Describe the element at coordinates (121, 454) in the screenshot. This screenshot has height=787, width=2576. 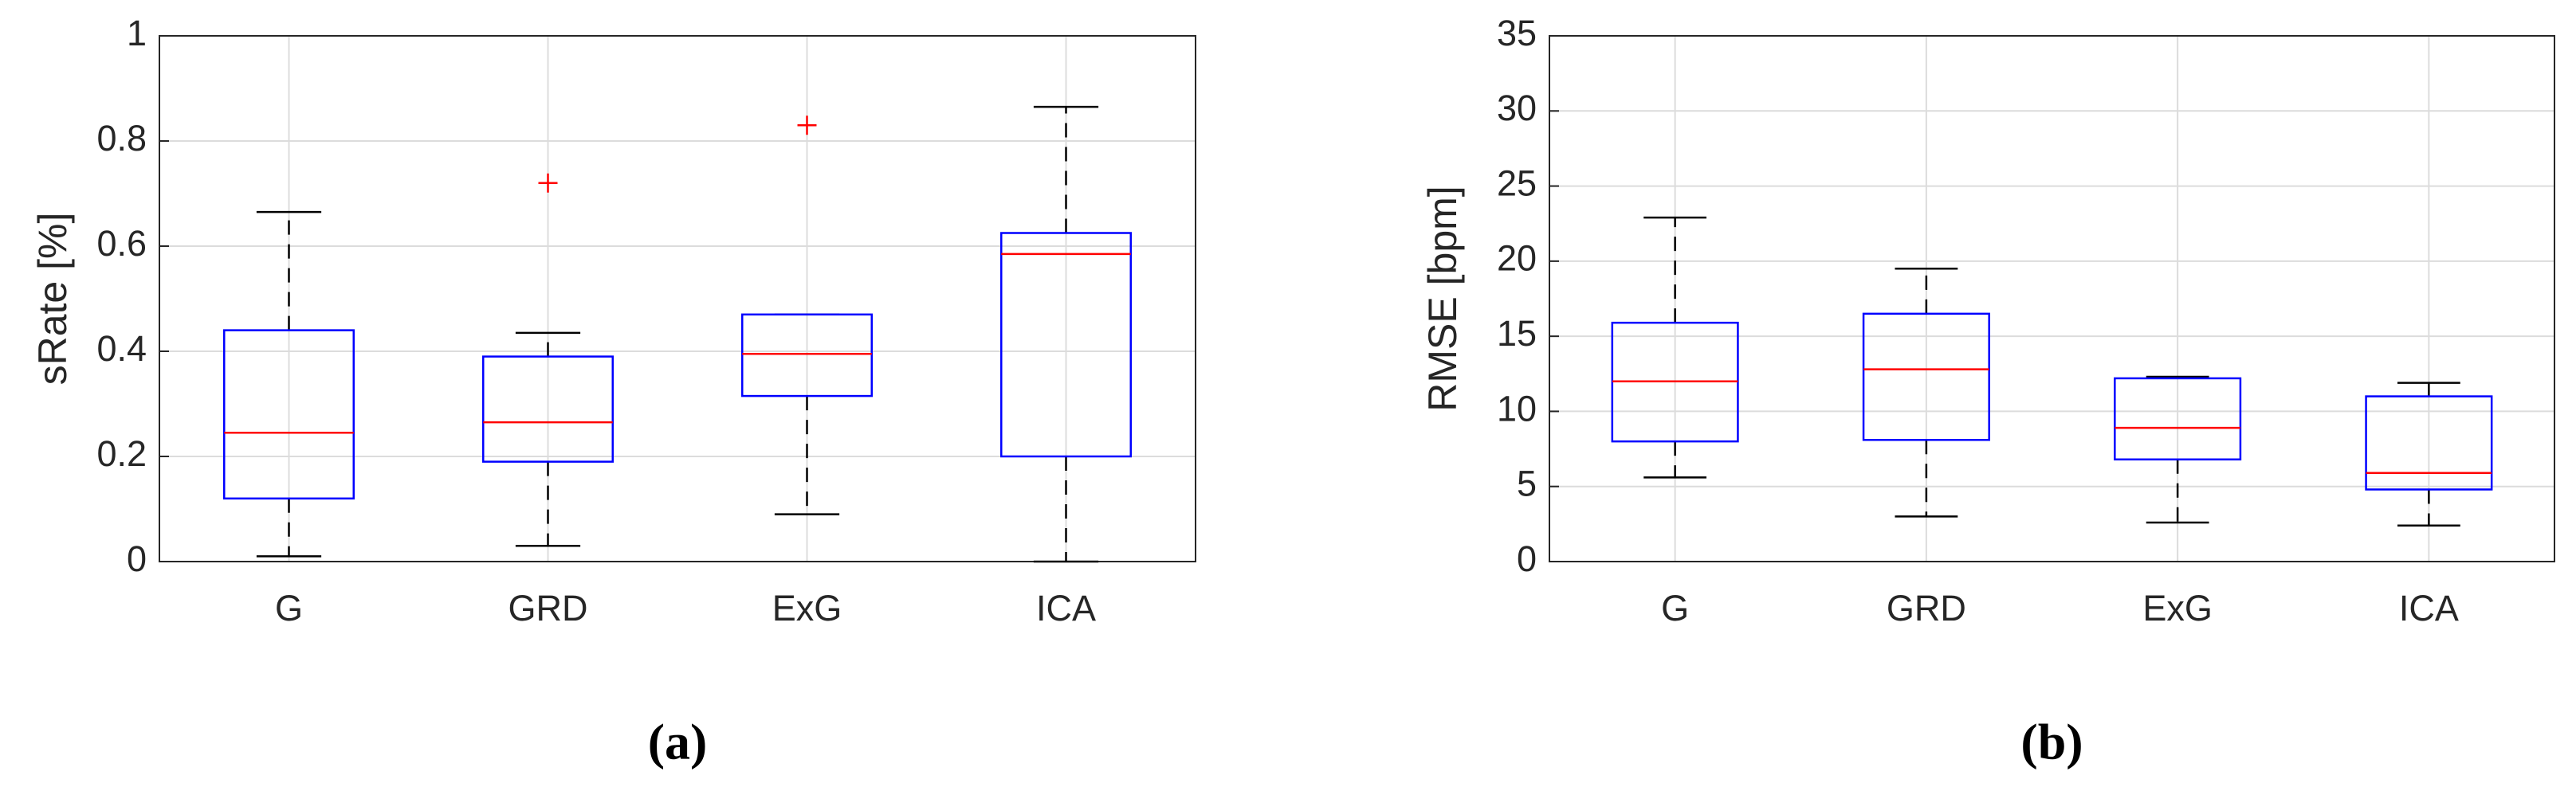
I see `y-tick-label: 0.2` at that location.